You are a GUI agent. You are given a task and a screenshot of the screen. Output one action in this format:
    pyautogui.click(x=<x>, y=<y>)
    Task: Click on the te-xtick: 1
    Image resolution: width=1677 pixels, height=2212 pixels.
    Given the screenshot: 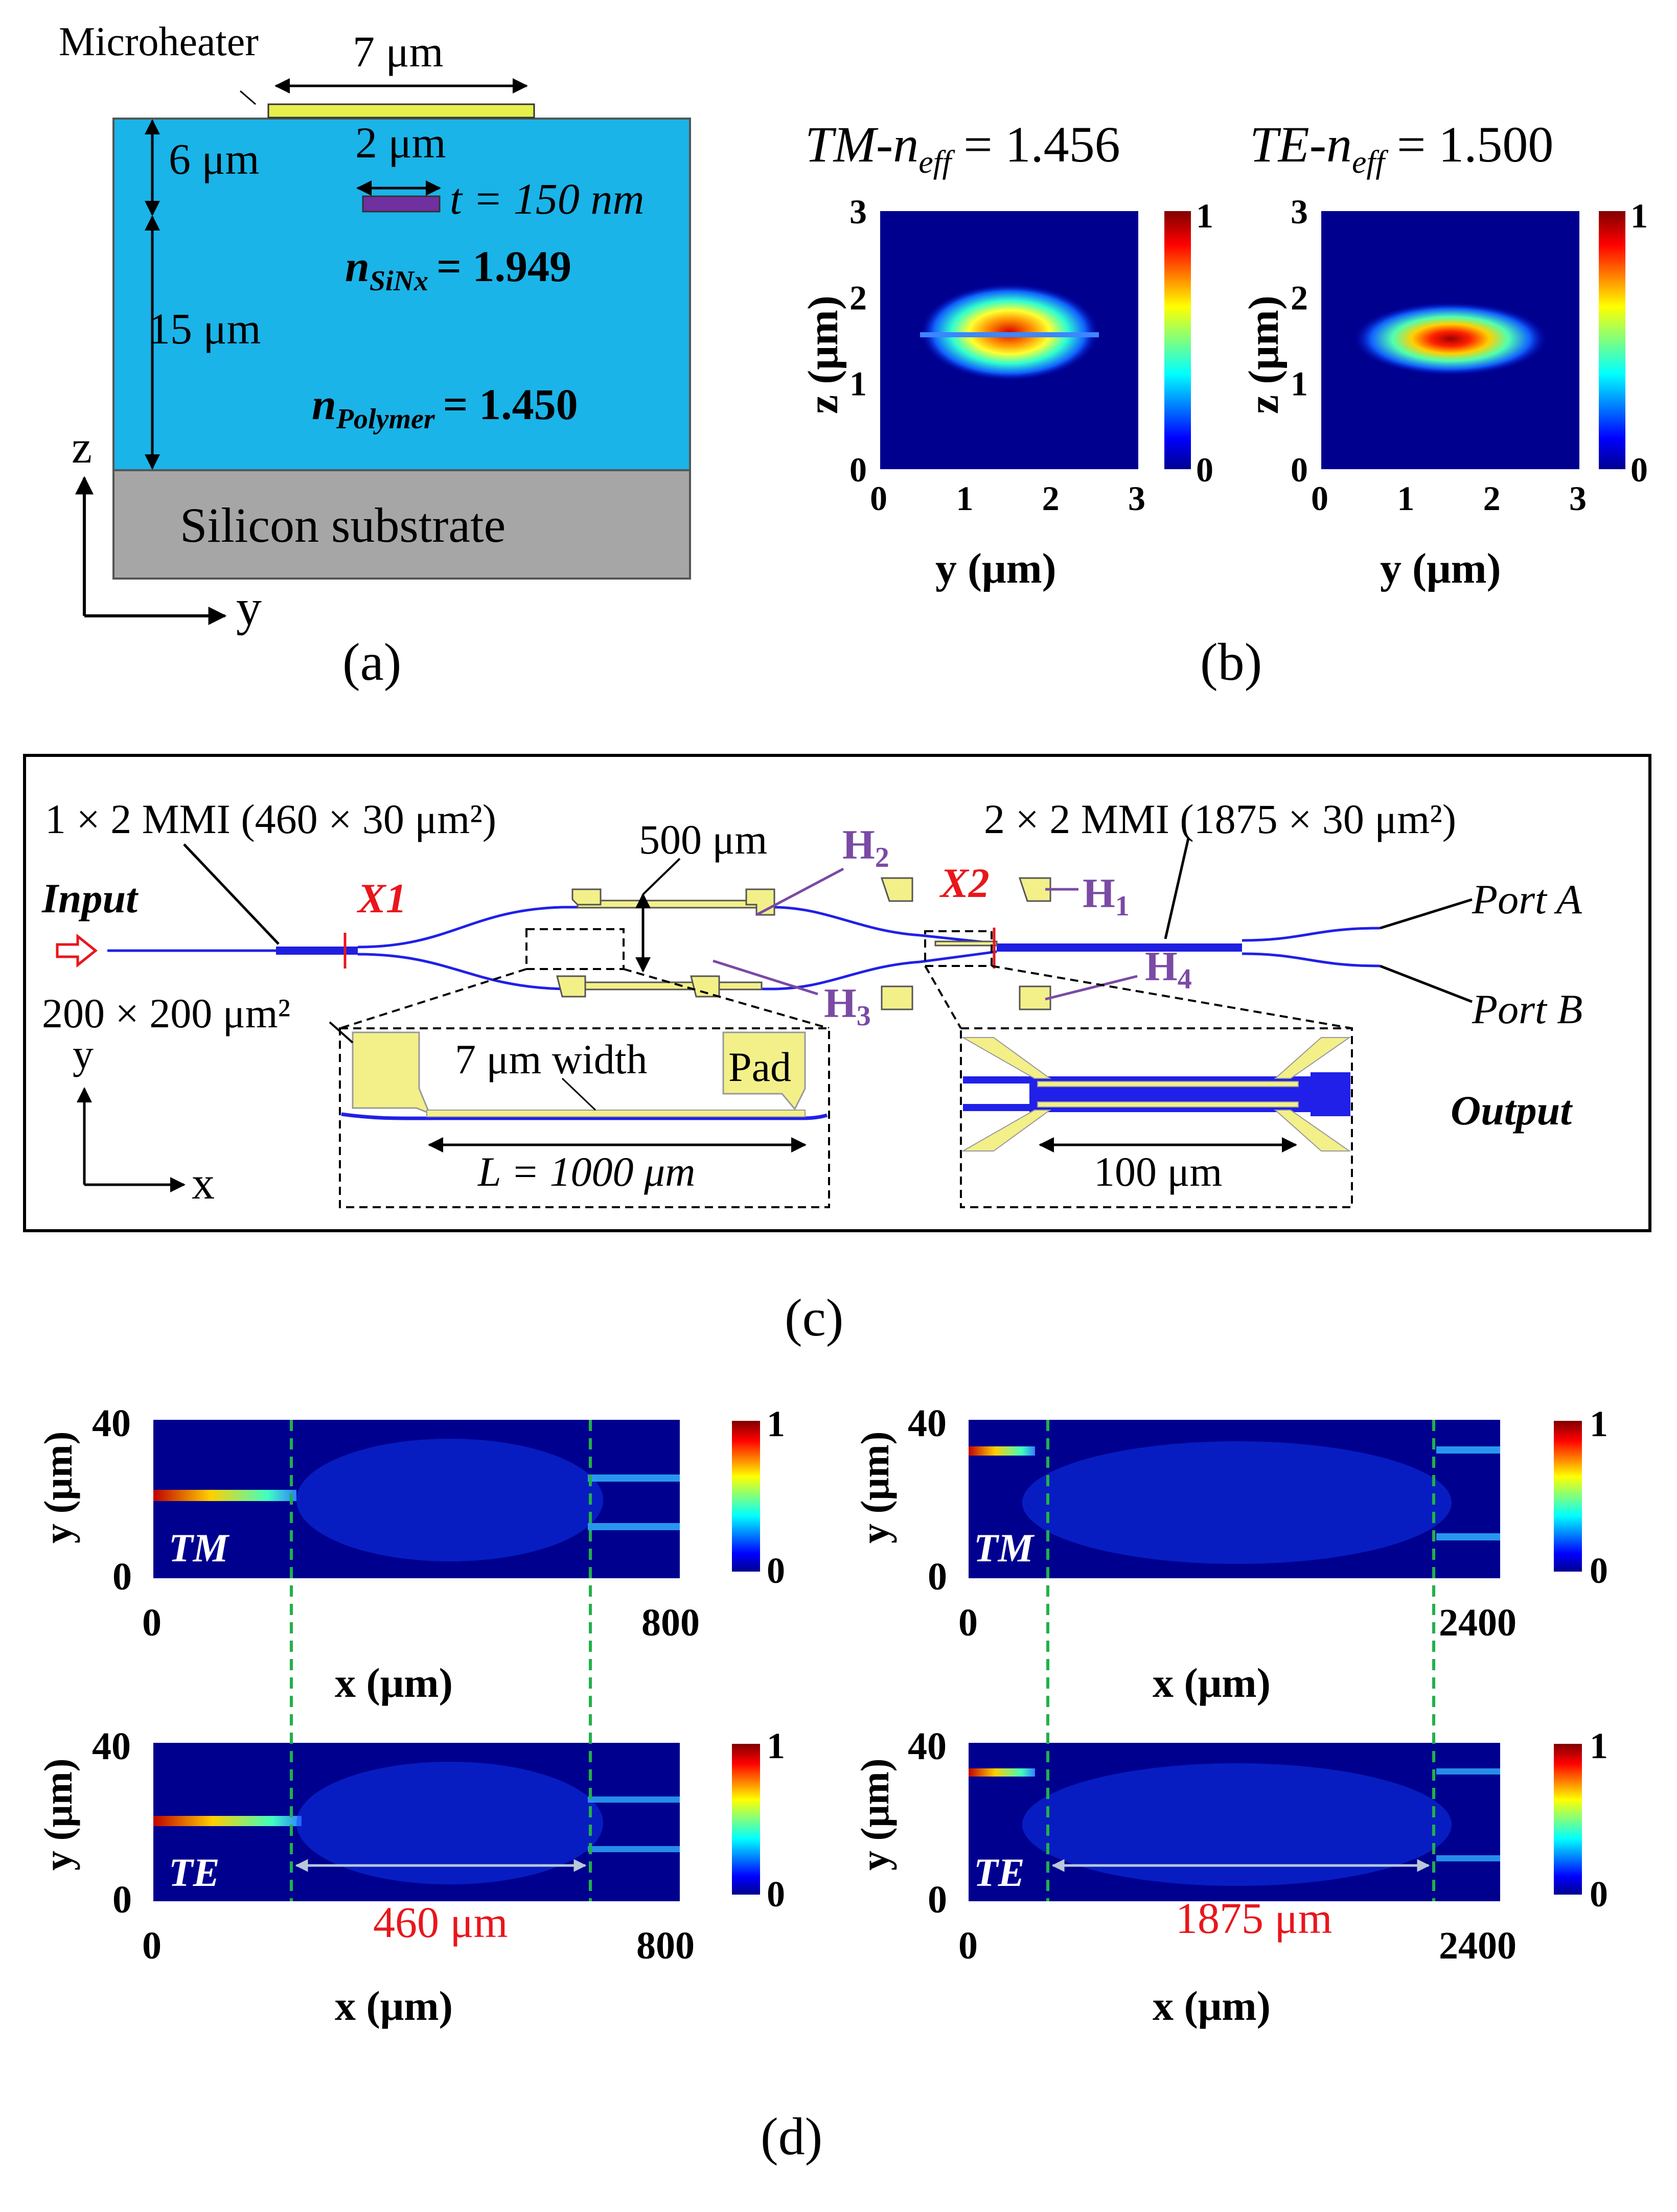 What is the action you would take?
    pyautogui.click(x=1405, y=498)
    